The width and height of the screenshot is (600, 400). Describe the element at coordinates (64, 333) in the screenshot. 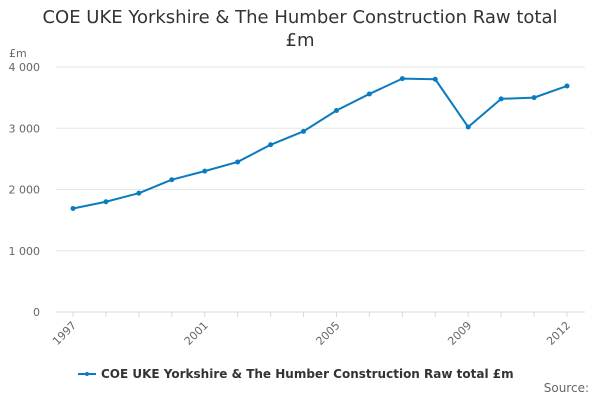

I see `x-tick-label: 1997` at that location.